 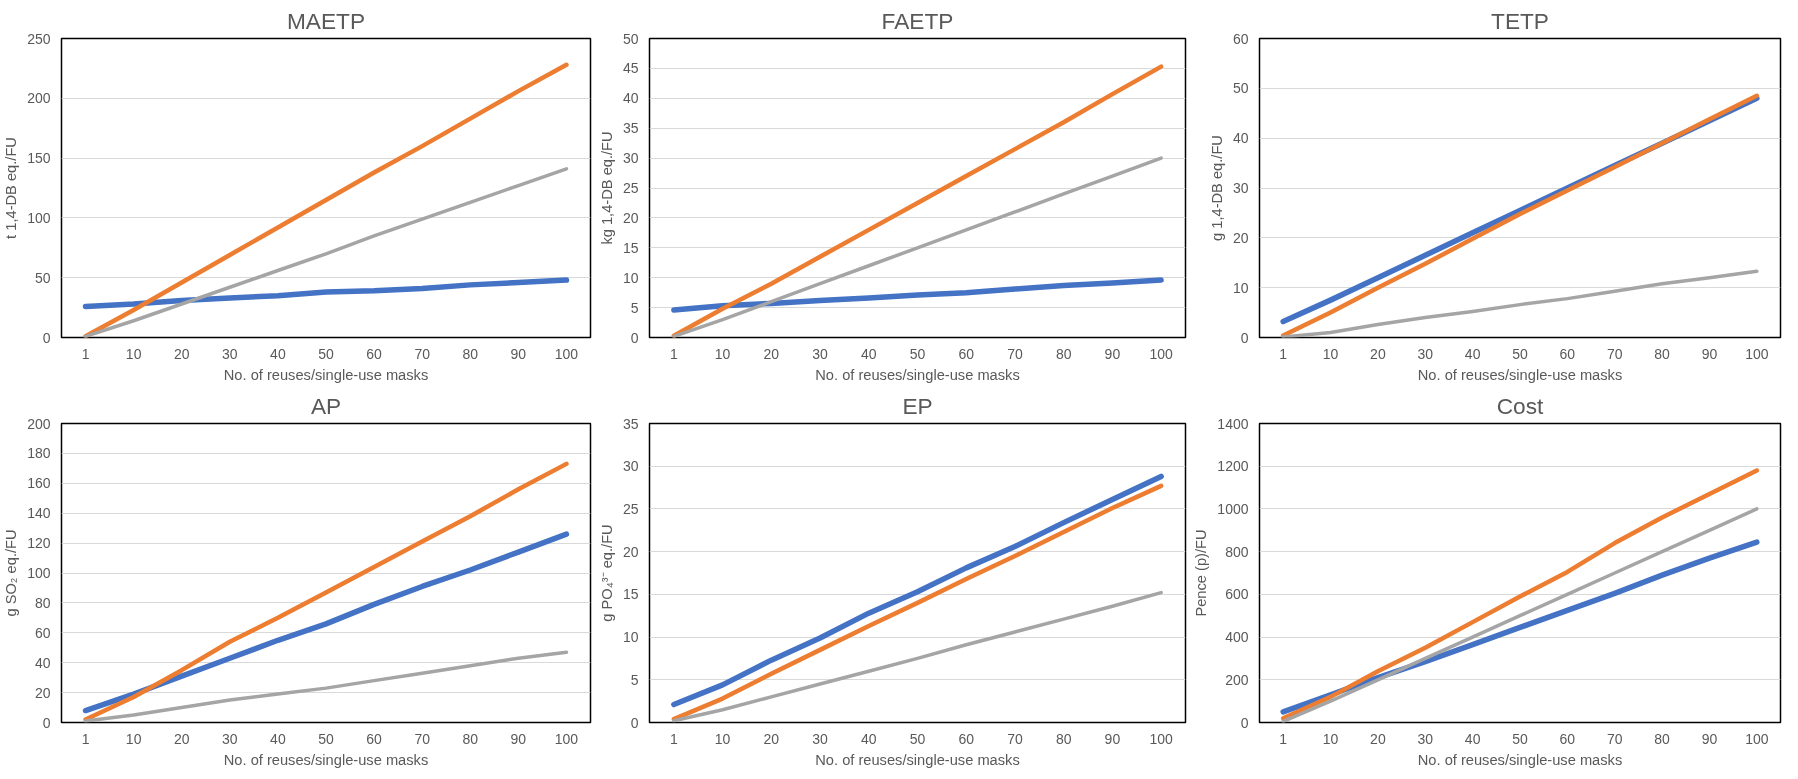 I want to click on y-tick-label: 1000, so click(x=1233, y=508).